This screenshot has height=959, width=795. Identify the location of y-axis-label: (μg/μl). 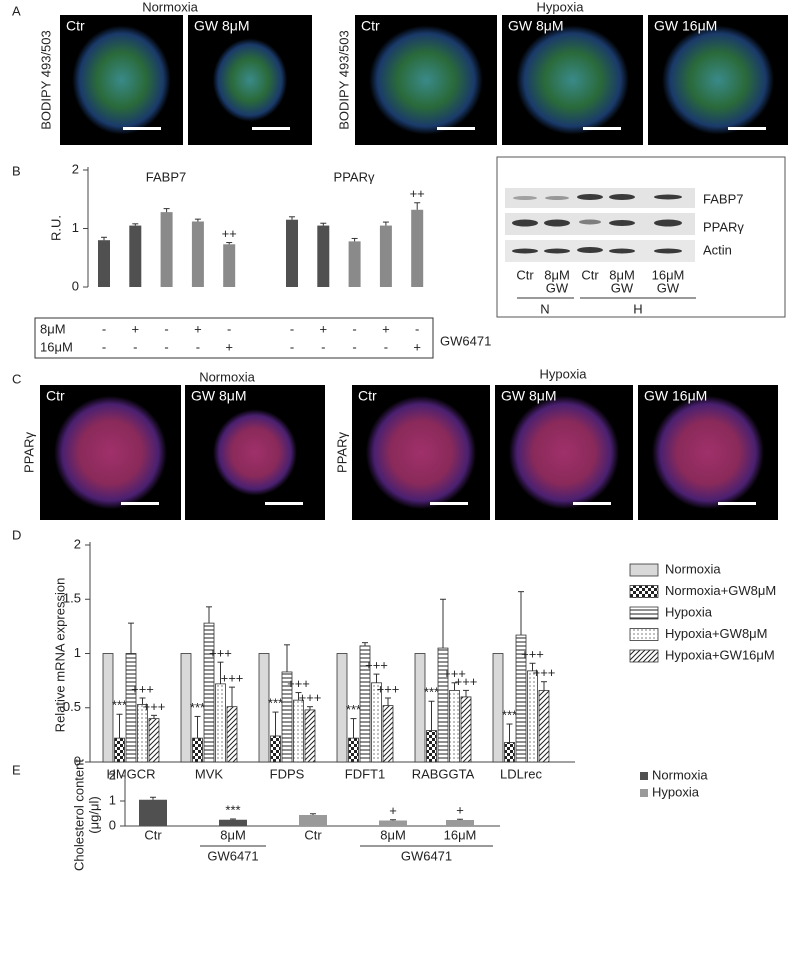
(93, 814).